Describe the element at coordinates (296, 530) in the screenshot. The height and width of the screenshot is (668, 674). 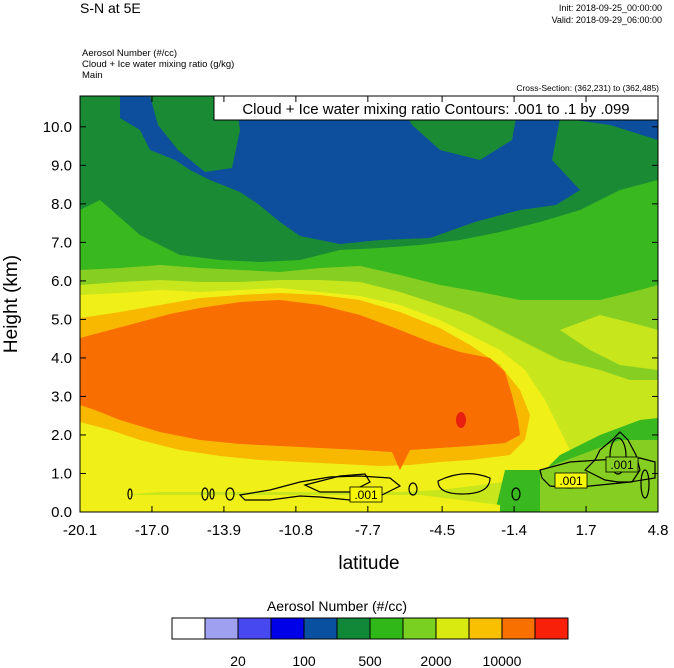
I see `x-tick-label: -10.8` at that location.